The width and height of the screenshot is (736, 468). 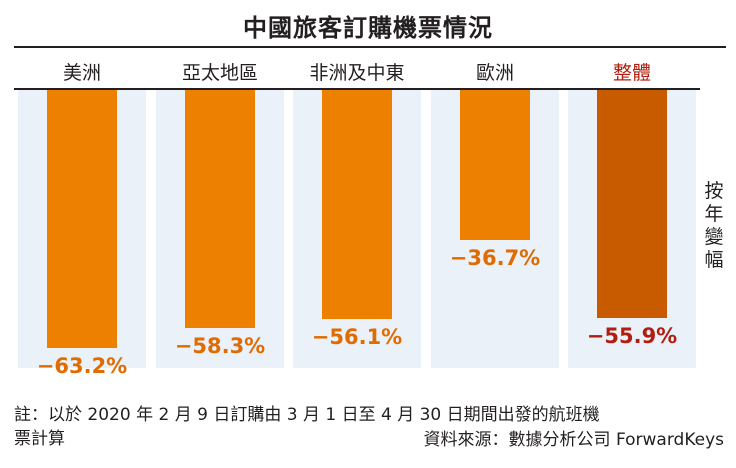 What do you see at coordinates (81, 73) in the screenshot?
I see `category-label: 美洲` at bounding box center [81, 73].